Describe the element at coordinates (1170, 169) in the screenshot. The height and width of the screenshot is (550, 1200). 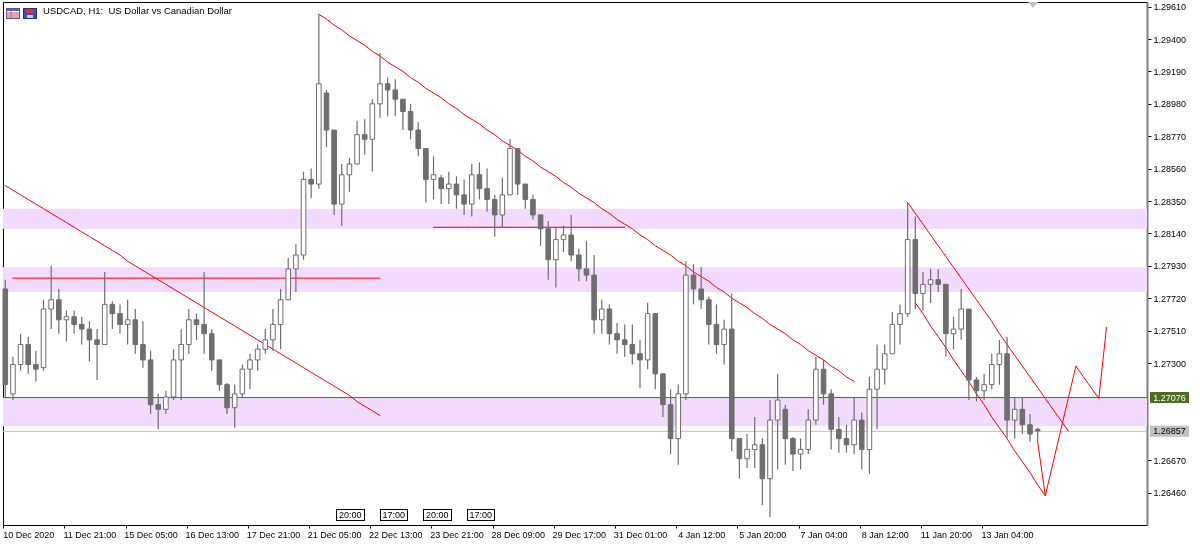
I see `y-tick-label: 1.28560` at that location.